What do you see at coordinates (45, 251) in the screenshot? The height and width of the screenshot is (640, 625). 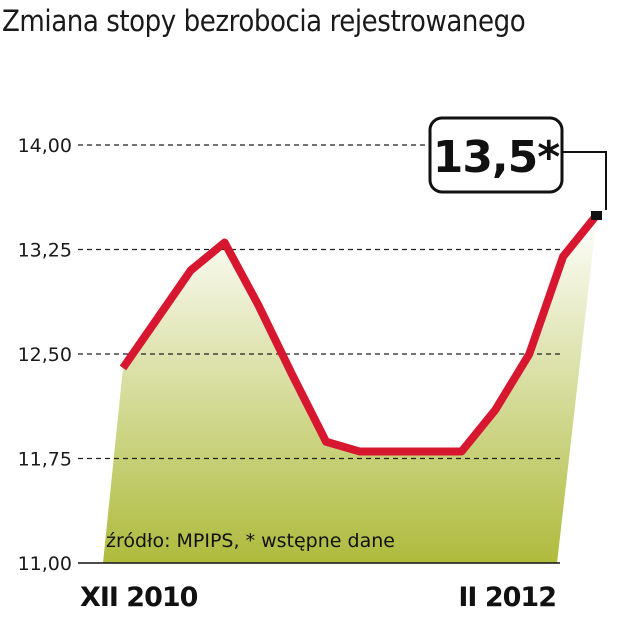 I see `y-tick-label: 13,25` at bounding box center [45, 251].